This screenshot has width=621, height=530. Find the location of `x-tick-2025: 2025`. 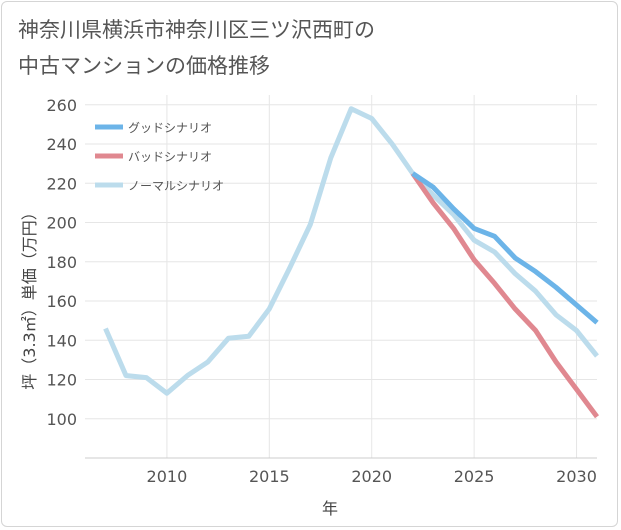

x-tick-2025: 2025 is located at coordinates (474, 476).